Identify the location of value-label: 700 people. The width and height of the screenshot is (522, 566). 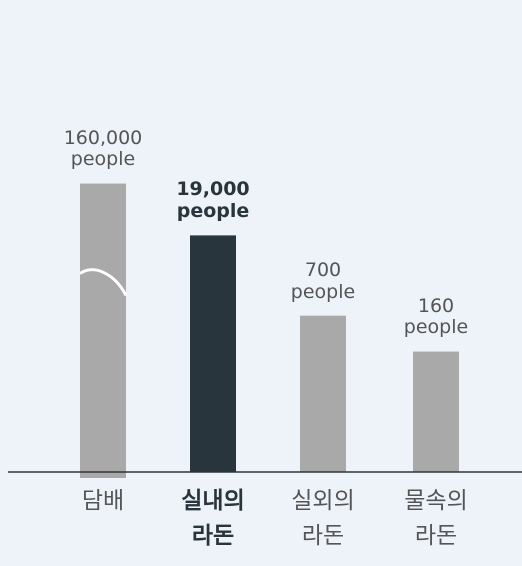
(323, 280).